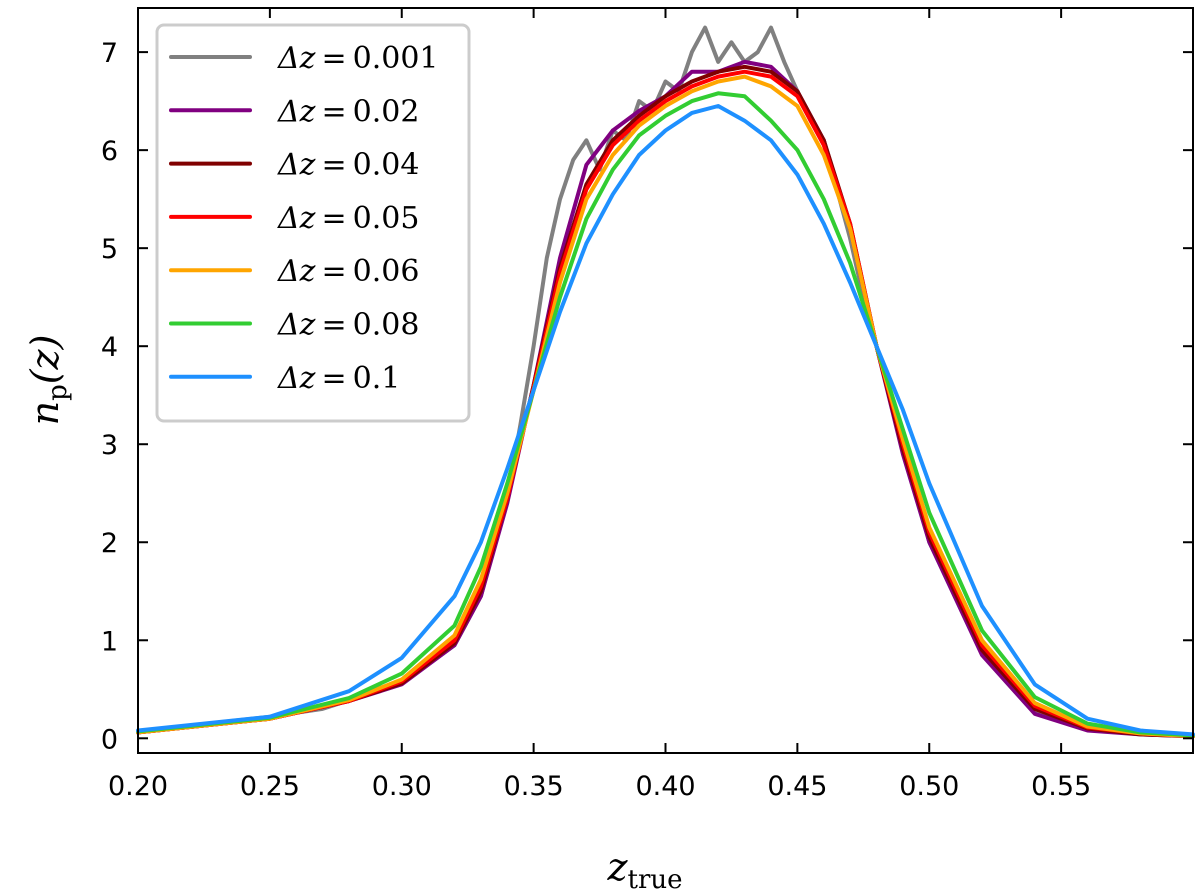 The image size is (1200, 896). I want to click on legend-label-value: 0.06, so click(386, 271).